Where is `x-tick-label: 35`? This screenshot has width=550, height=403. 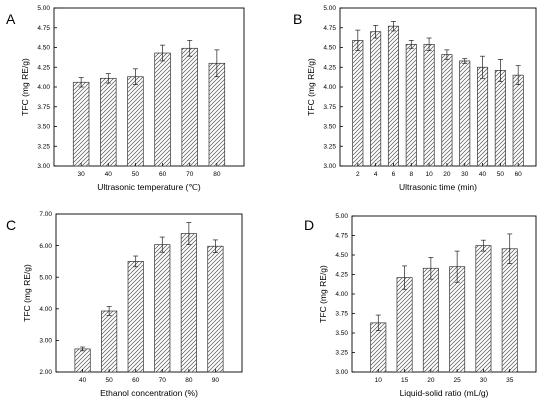 x-tick-label: 35 is located at coordinates (510, 380).